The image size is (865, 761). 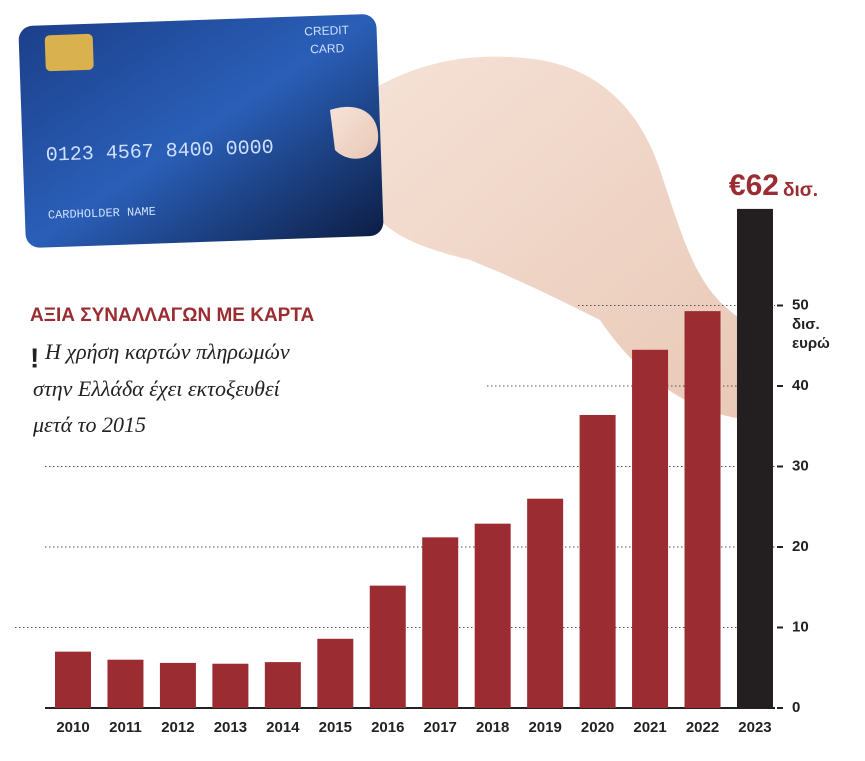 What do you see at coordinates (800, 385) in the screenshot?
I see `y-tick-label: 40` at bounding box center [800, 385].